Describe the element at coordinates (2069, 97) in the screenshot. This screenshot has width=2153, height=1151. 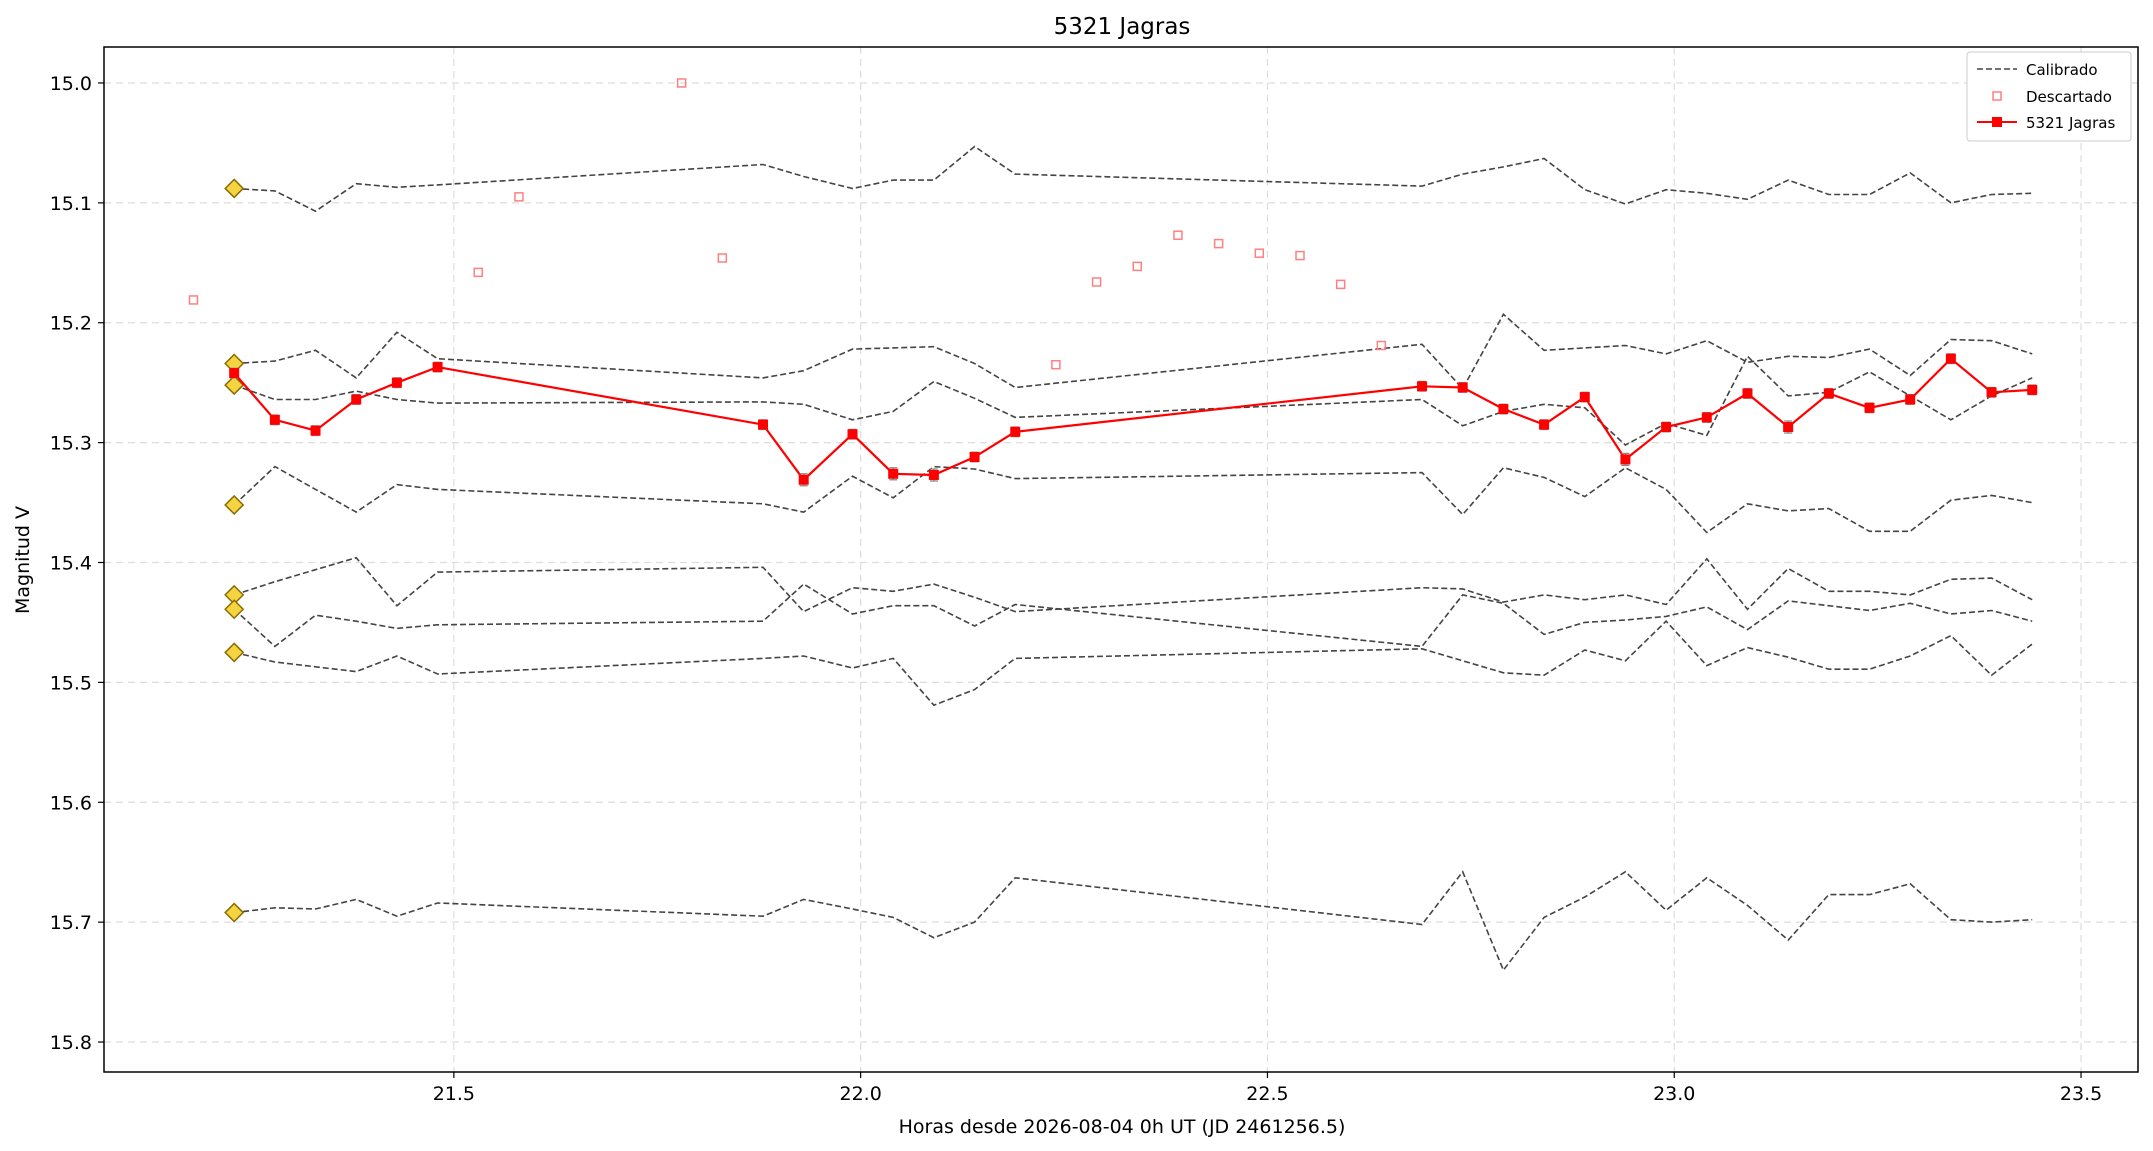
I see `legend-descartado-label: Descartado` at that location.